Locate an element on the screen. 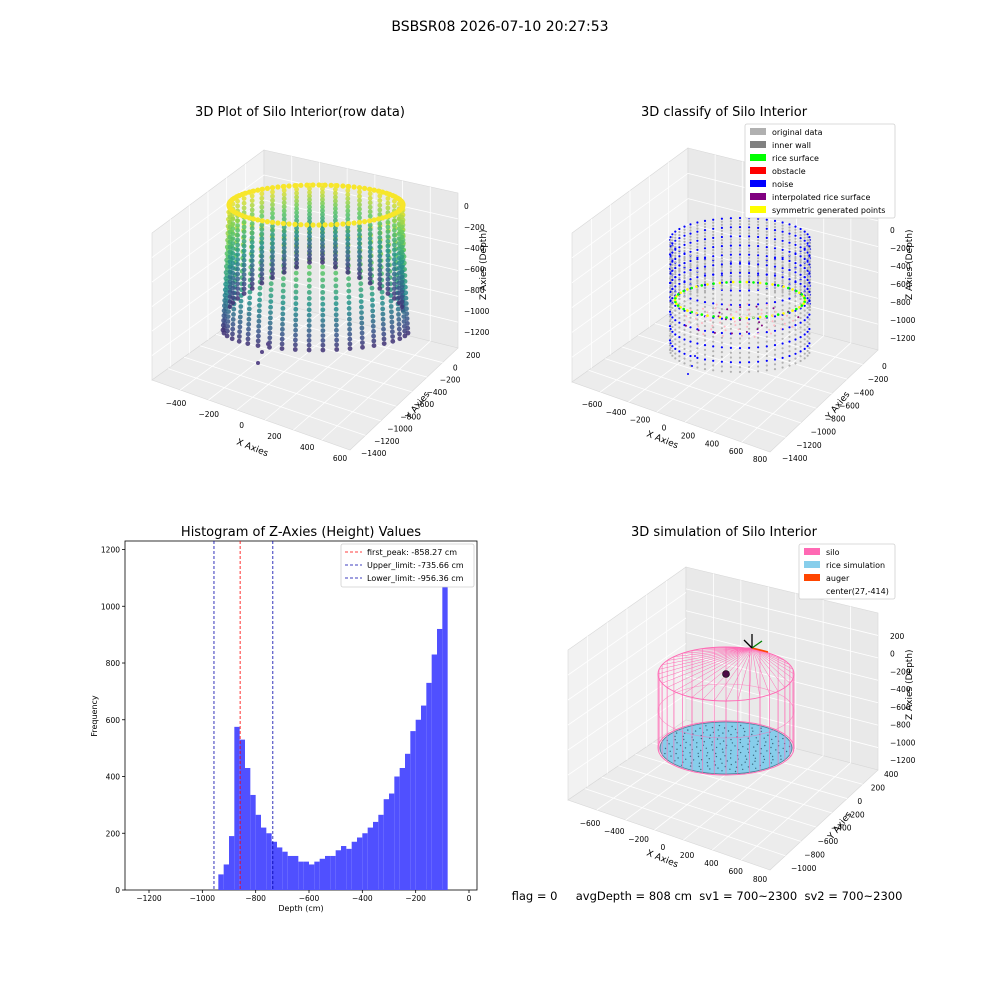 The image size is (1000, 1004). tick-label: −600 is located at coordinates (828, 841).